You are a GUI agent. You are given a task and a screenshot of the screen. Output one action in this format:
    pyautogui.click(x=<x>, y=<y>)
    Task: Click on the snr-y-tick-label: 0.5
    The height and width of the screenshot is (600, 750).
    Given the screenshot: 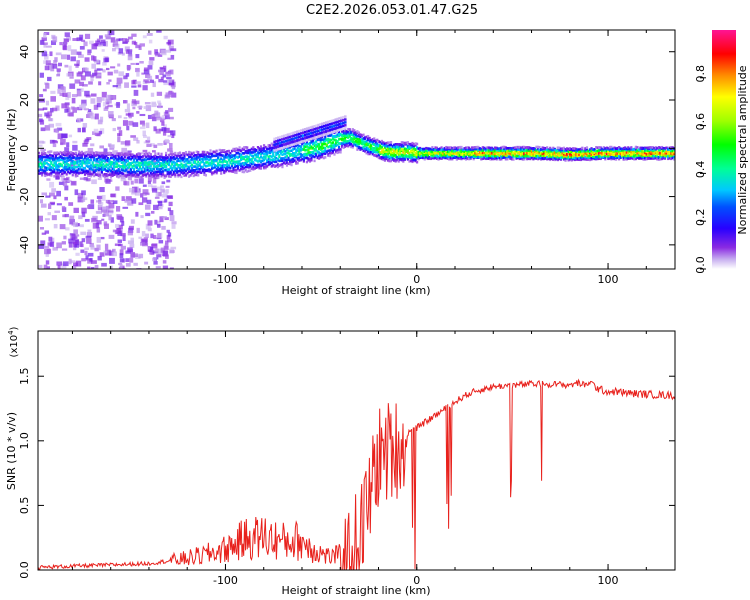 What is the action you would take?
    pyautogui.click(x=24, y=506)
    